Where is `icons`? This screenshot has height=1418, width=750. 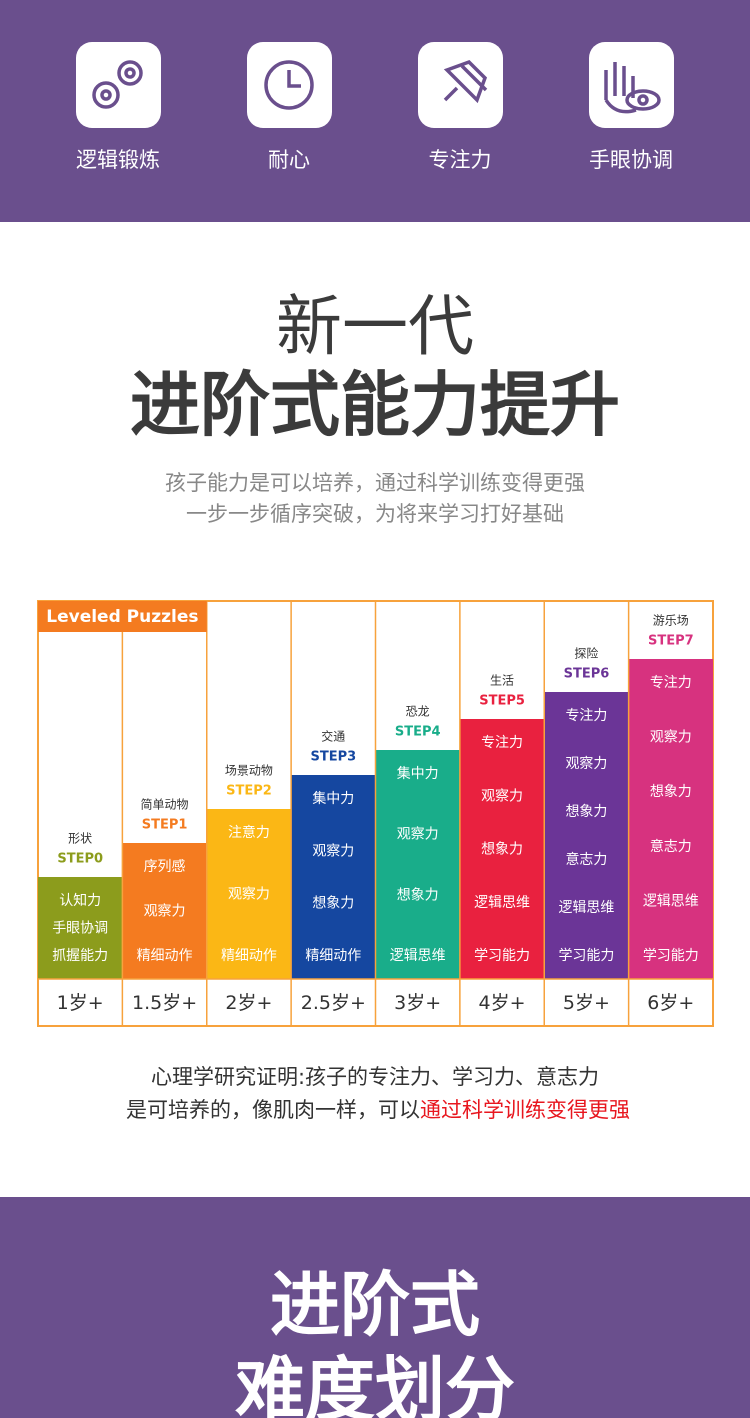
icons is located at coordinates (375, 85).